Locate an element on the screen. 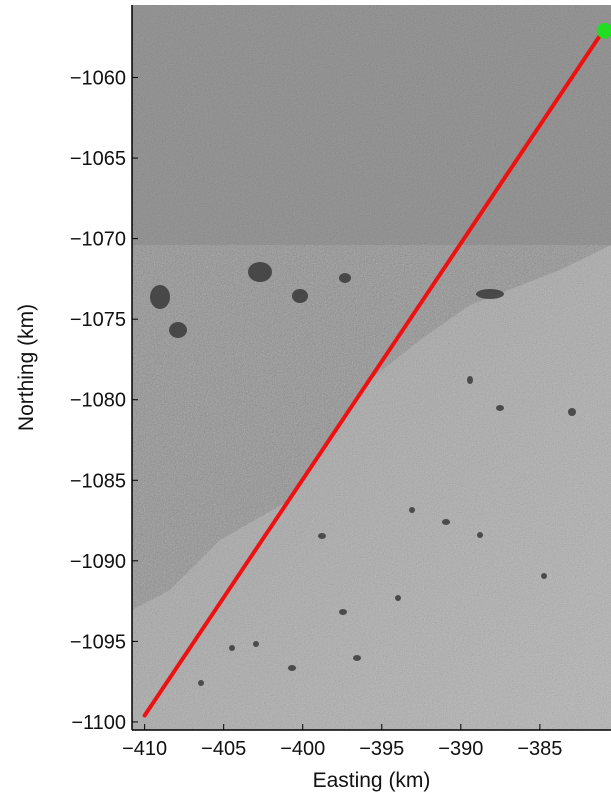  x-tick-label: −390 is located at coordinates (460, 749).